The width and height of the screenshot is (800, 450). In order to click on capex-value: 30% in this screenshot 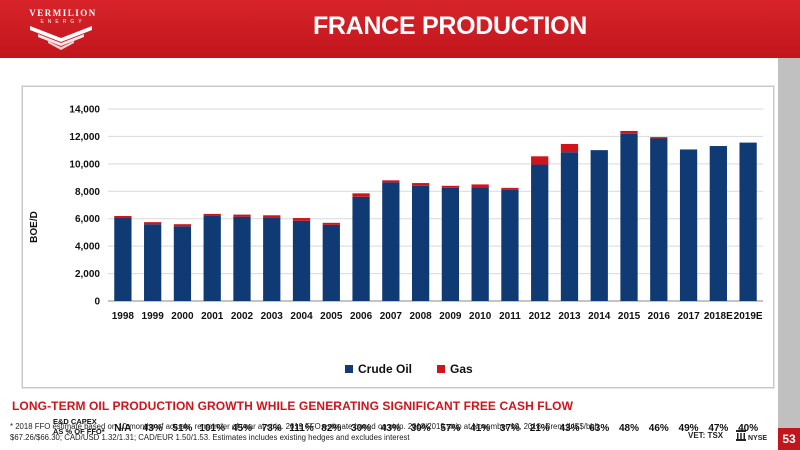, I will do `click(420, 428)`.